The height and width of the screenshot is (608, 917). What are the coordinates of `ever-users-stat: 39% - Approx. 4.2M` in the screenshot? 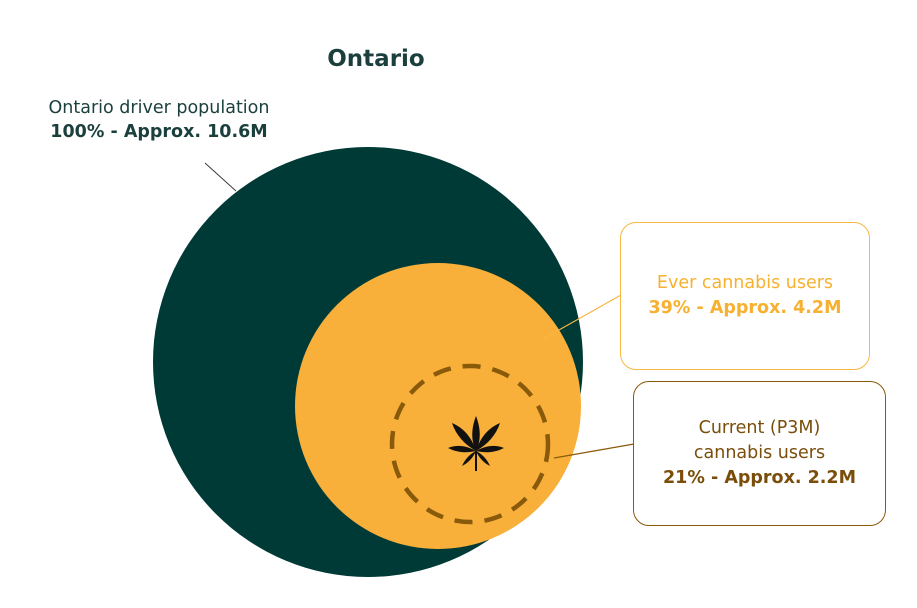 It's located at (745, 308).